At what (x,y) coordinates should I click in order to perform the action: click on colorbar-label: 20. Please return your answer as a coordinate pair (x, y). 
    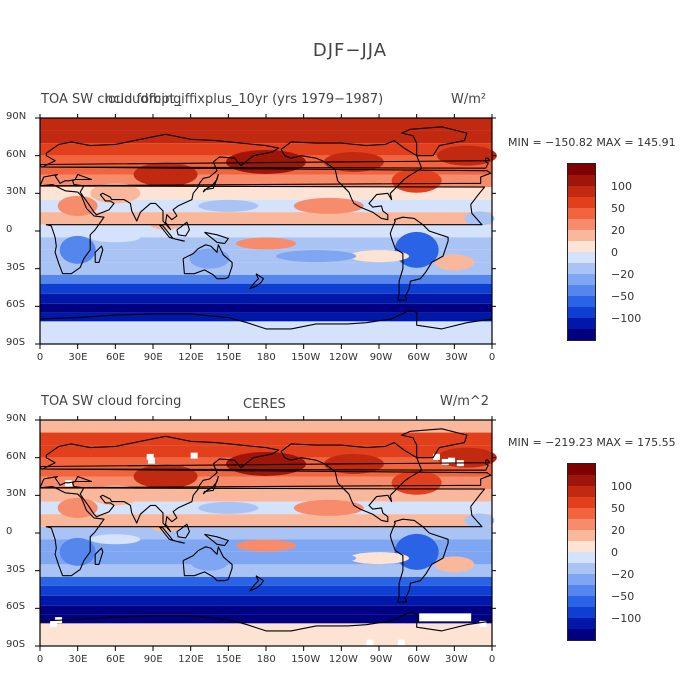
    Looking at the image, I should click on (618, 530).